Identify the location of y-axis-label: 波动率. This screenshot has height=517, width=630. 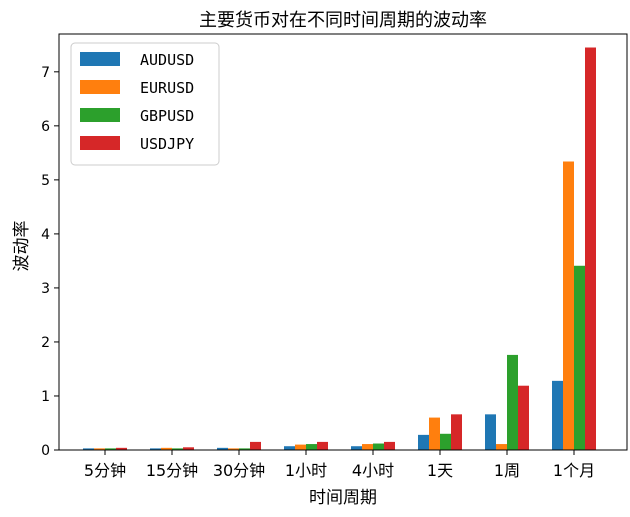
(22, 246).